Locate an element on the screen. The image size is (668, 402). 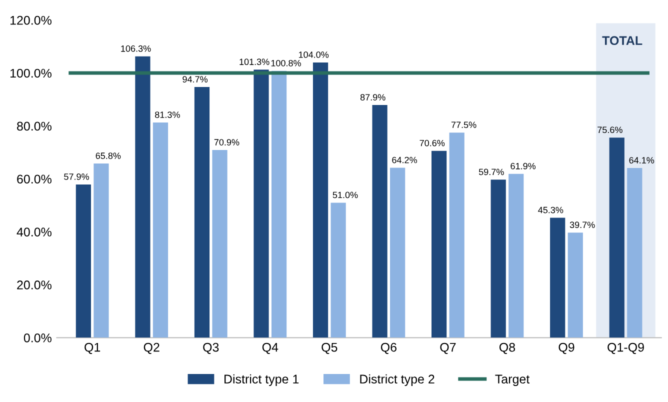
data-label: 57.9% is located at coordinates (76, 176).